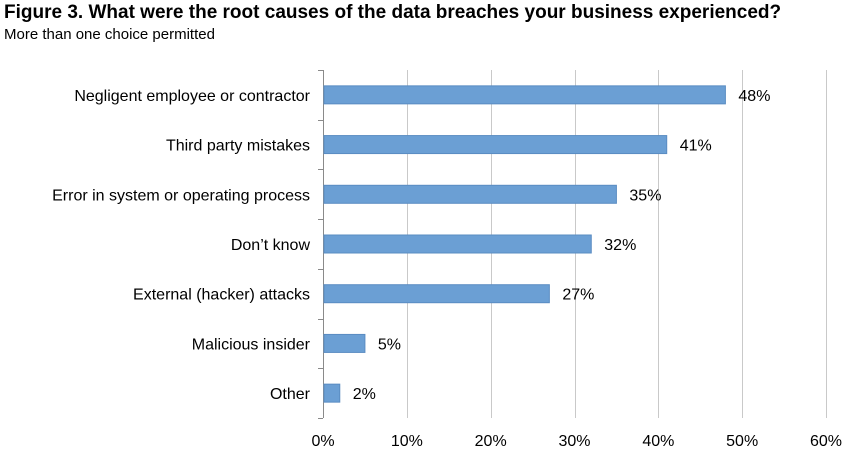 This screenshot has width=850, height=453. Describe the element at coordinates (389, 344) in the screenshot. I see `data-label: 5%` at that location.